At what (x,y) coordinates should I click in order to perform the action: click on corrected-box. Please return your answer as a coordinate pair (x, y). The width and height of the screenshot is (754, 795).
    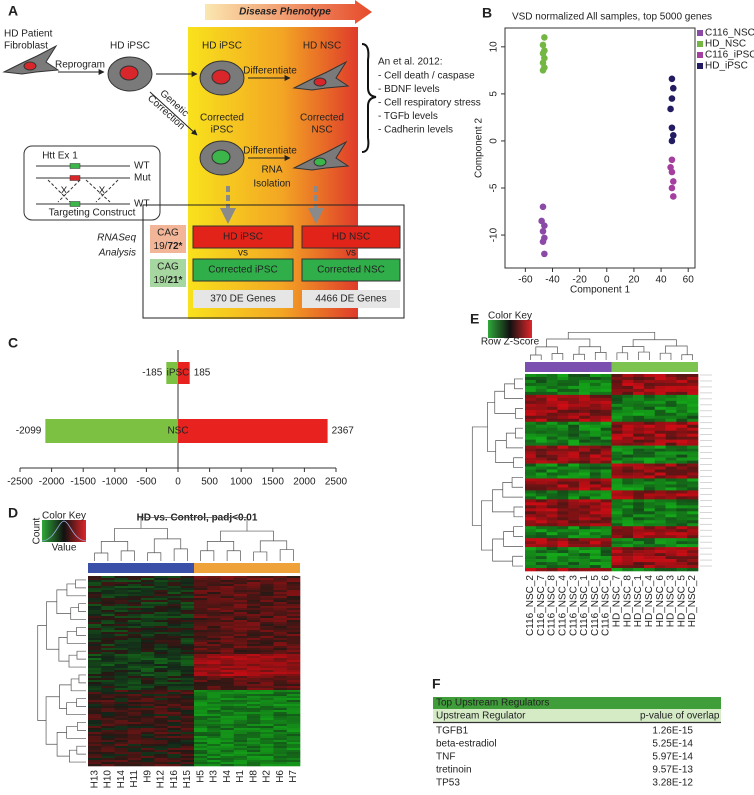
    Looking at the image, I should click on (351, 270).